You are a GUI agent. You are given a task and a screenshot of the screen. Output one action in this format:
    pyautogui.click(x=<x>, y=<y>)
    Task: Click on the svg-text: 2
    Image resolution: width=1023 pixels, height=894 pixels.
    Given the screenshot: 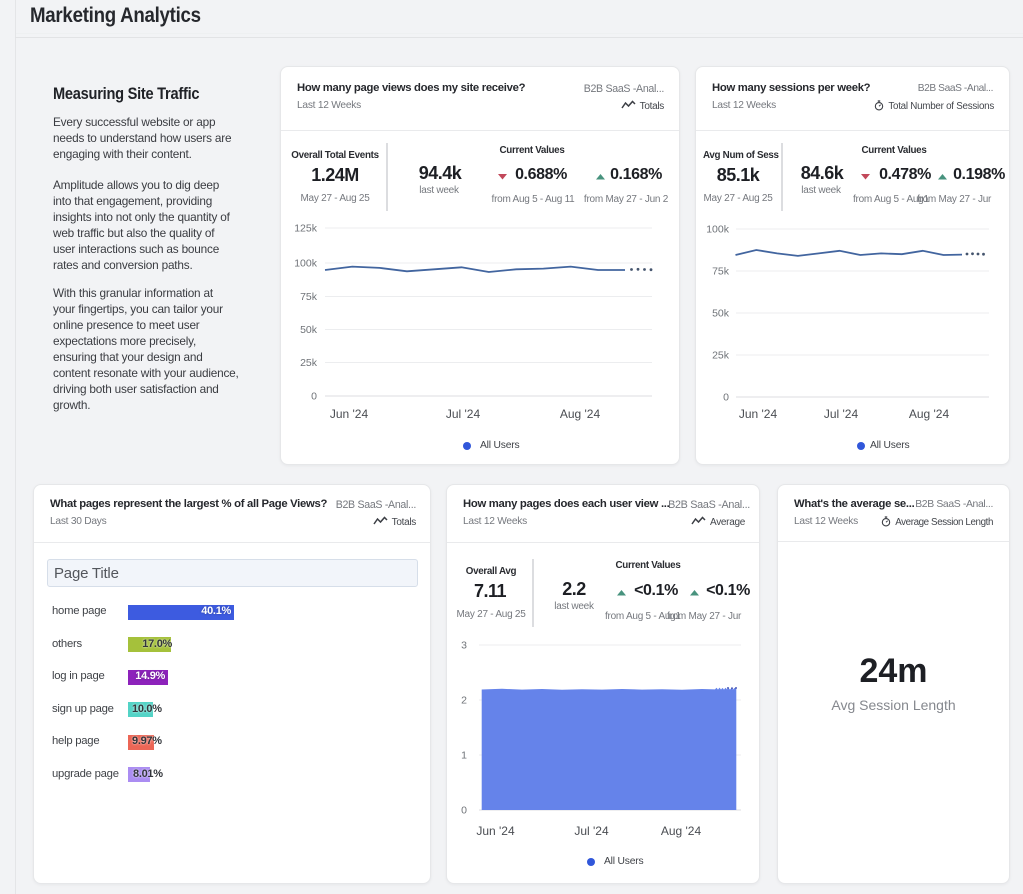 What is the action you would take?
    pyautogui.click(x=464, y=701)
    